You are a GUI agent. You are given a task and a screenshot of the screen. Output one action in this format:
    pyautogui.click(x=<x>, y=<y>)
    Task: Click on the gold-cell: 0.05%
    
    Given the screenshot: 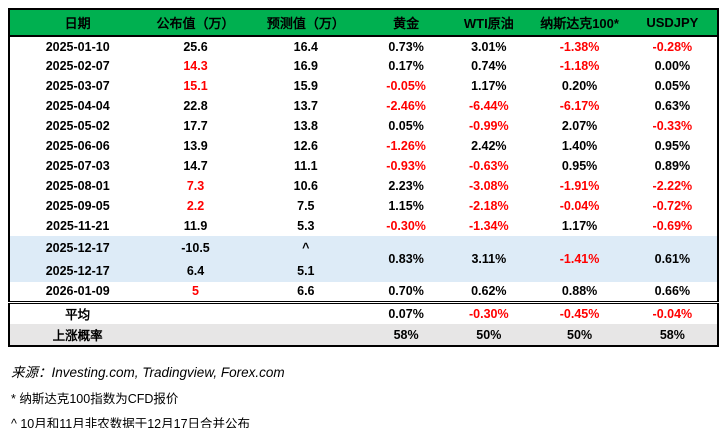 What is the action you would take?
    pyautogui.click(x=406, y=126)
    